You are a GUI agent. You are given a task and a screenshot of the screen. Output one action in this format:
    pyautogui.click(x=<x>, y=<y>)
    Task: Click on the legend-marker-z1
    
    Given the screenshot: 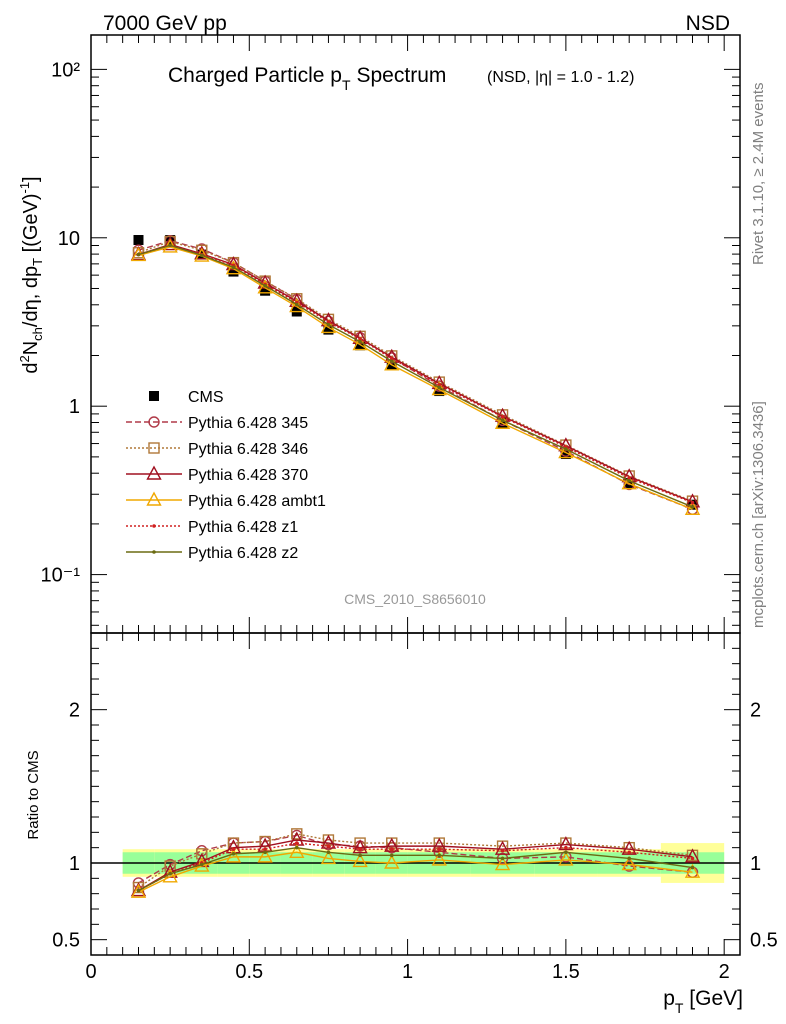 What is the action you would take?
    pyautogui.click(x=154, y=526)
    